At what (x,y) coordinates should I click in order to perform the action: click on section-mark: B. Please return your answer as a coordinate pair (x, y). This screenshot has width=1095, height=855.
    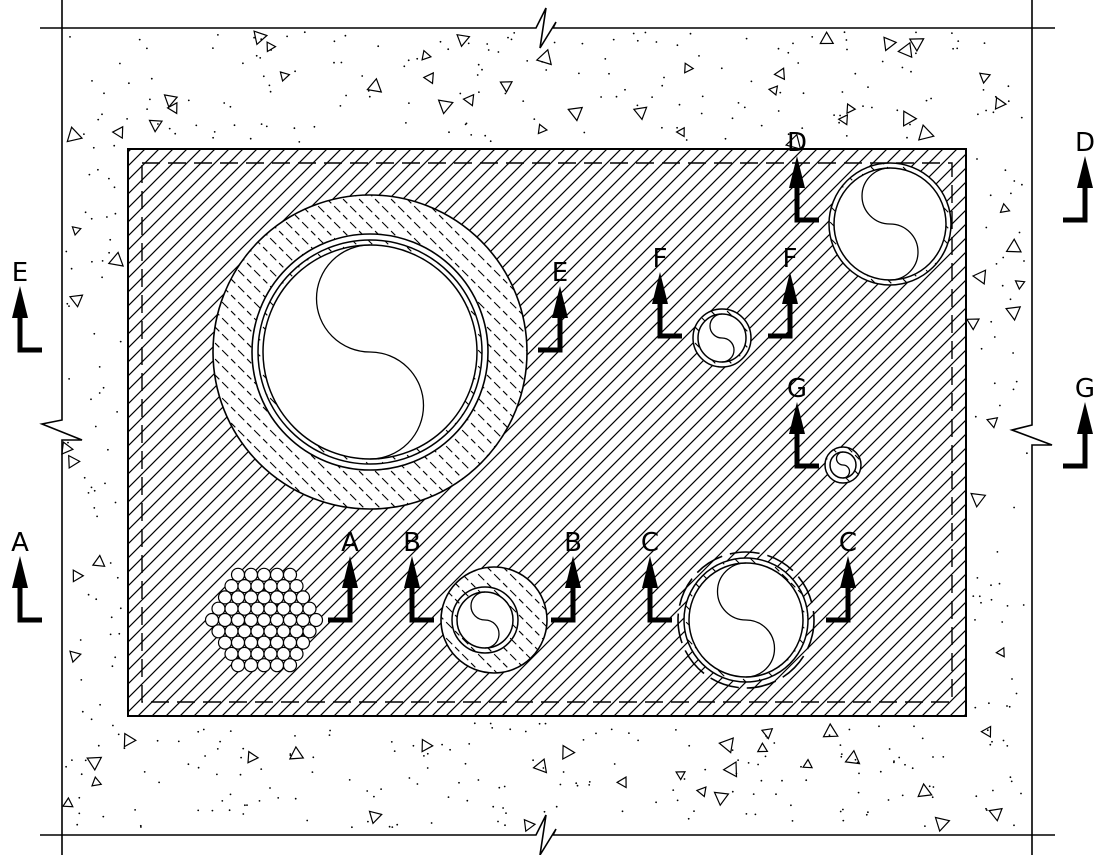
    Looking at the image, I should click on (418, 575).